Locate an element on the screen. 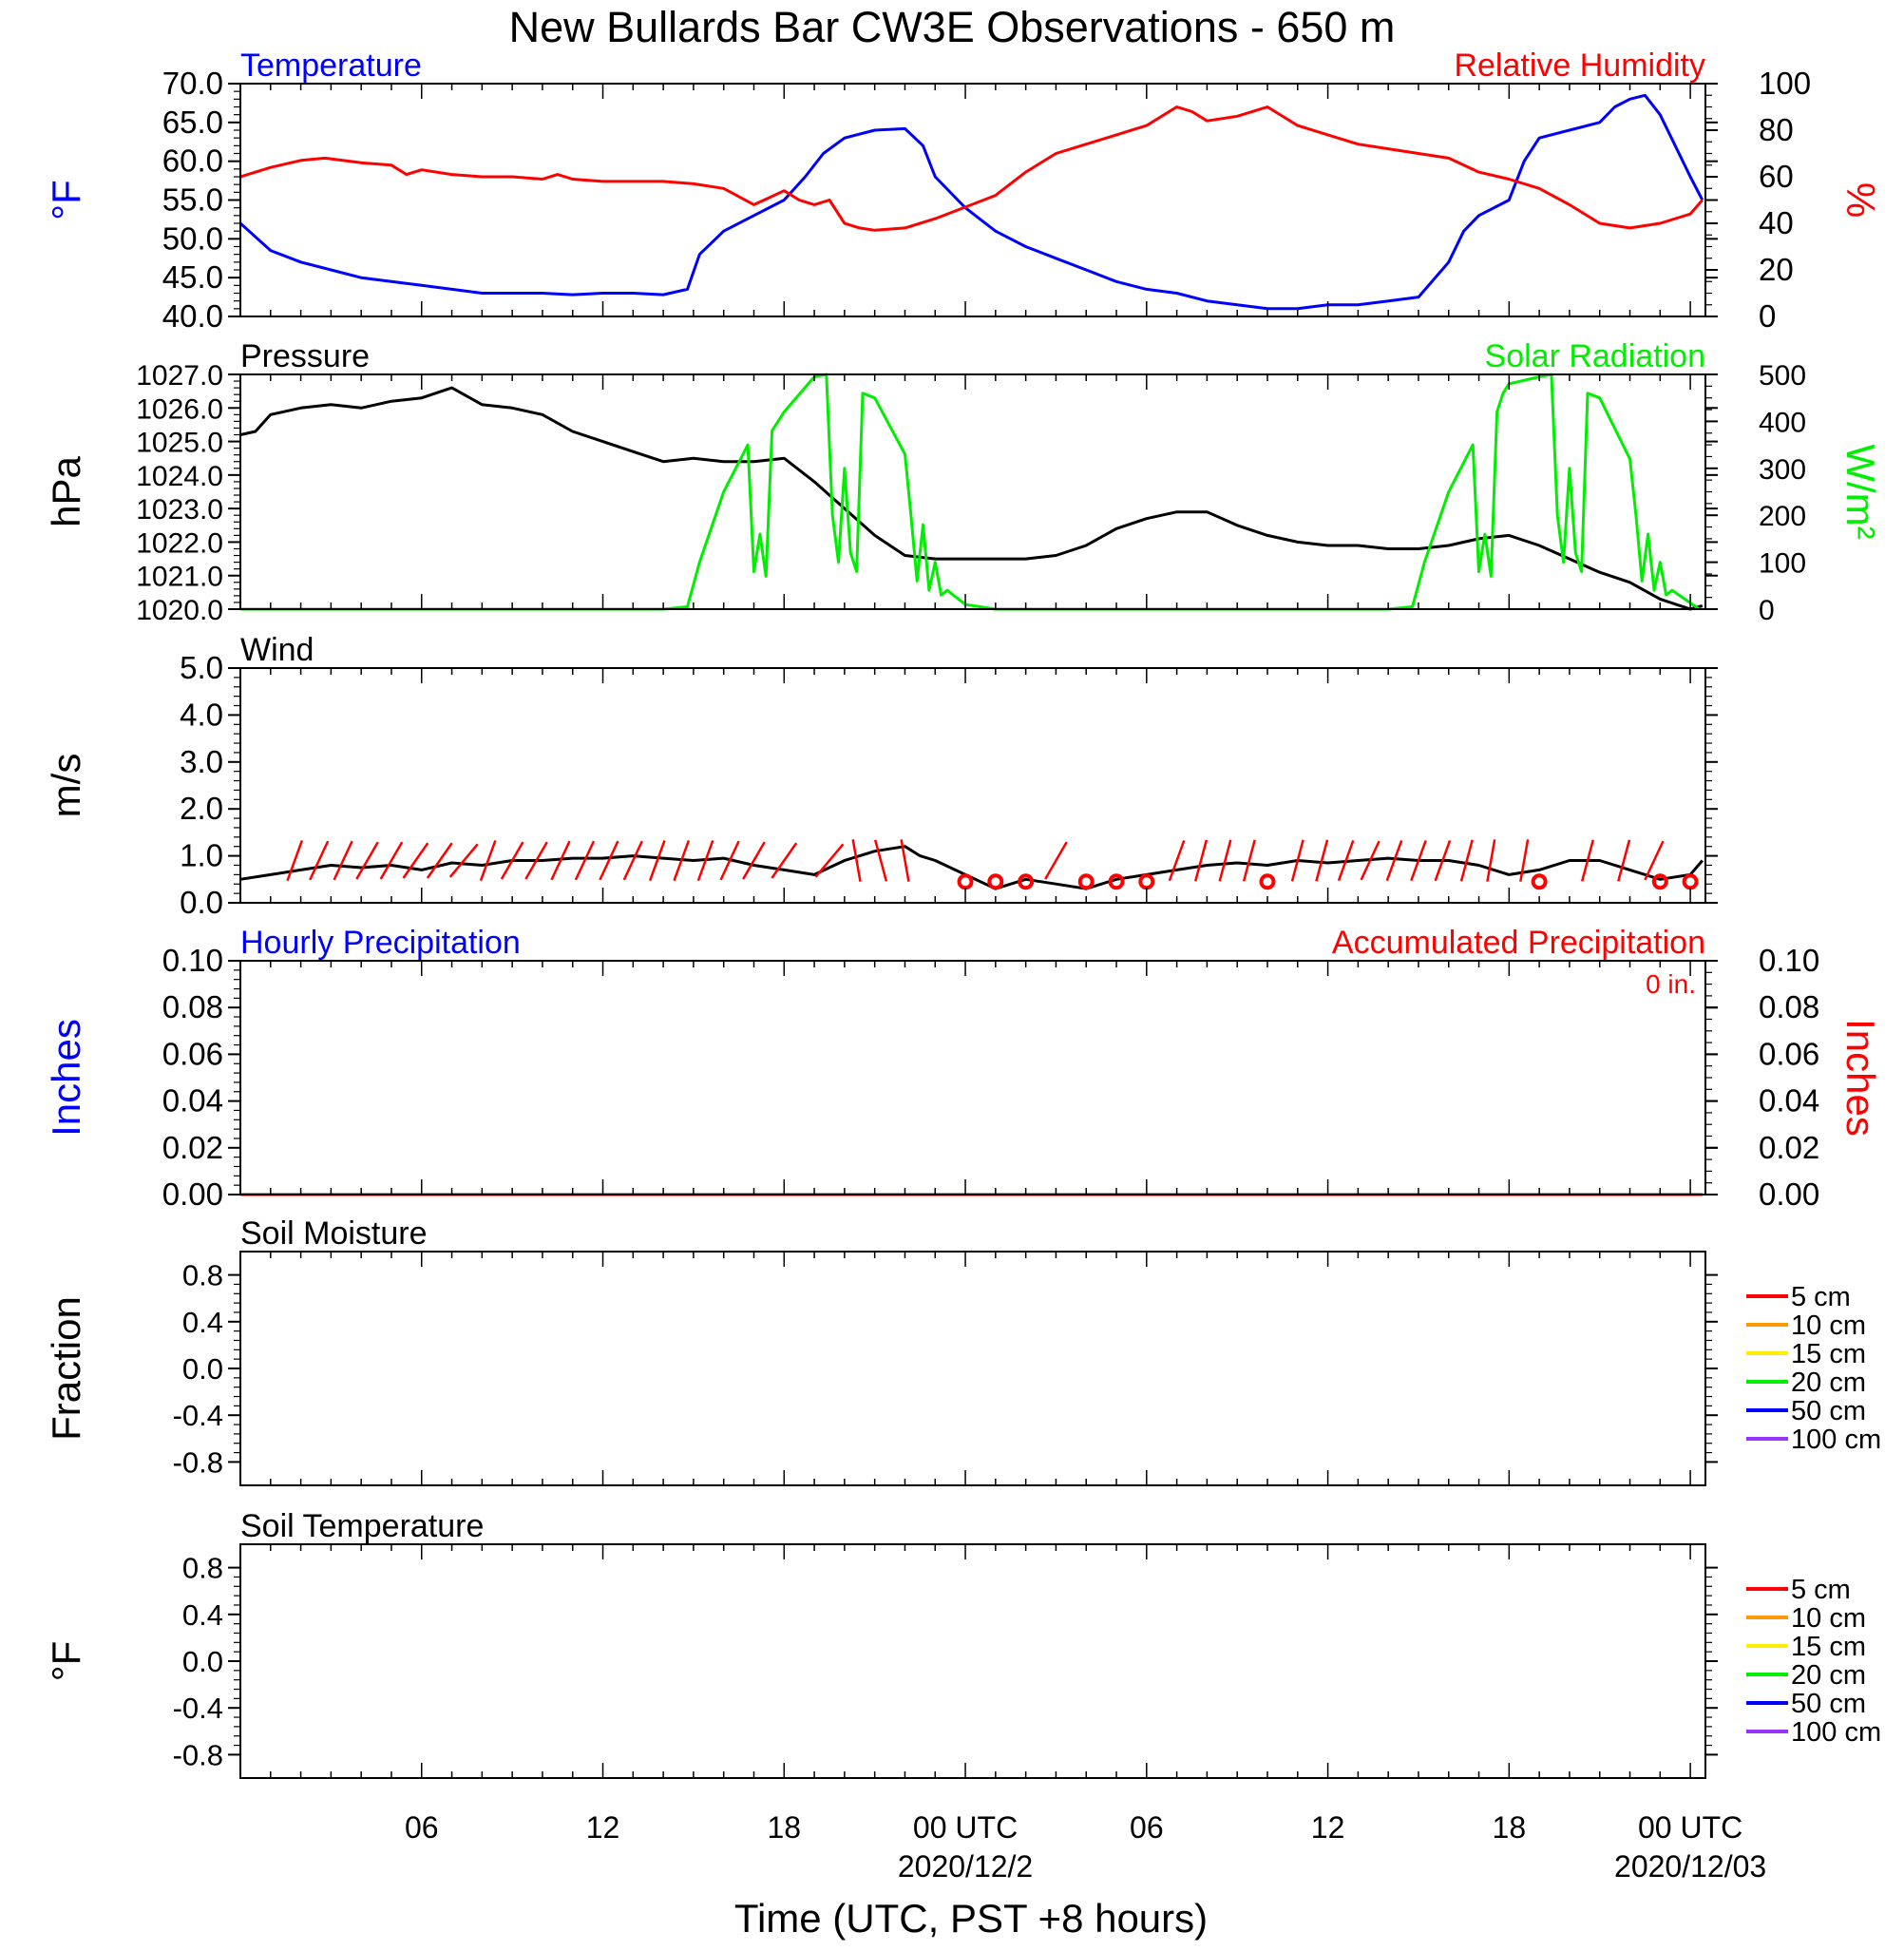 This screenshot has width=1904, height=1951. y-tick-label-left: 0.4 is located at coordinates (202, 1322).